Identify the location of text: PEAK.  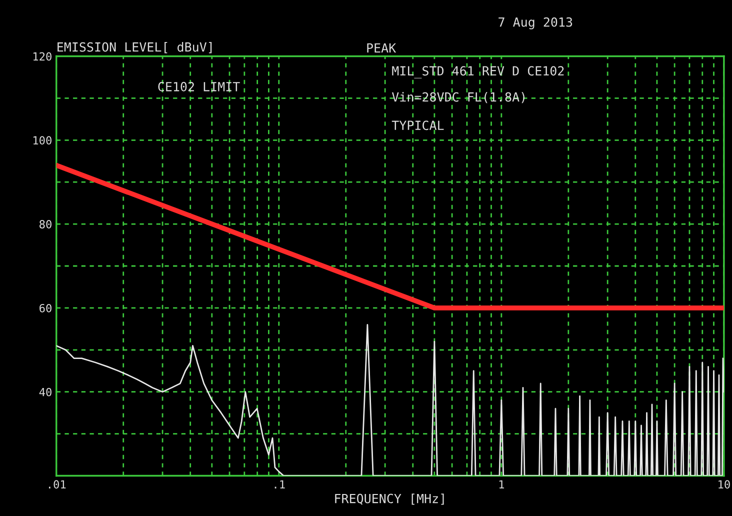
(381, 47).